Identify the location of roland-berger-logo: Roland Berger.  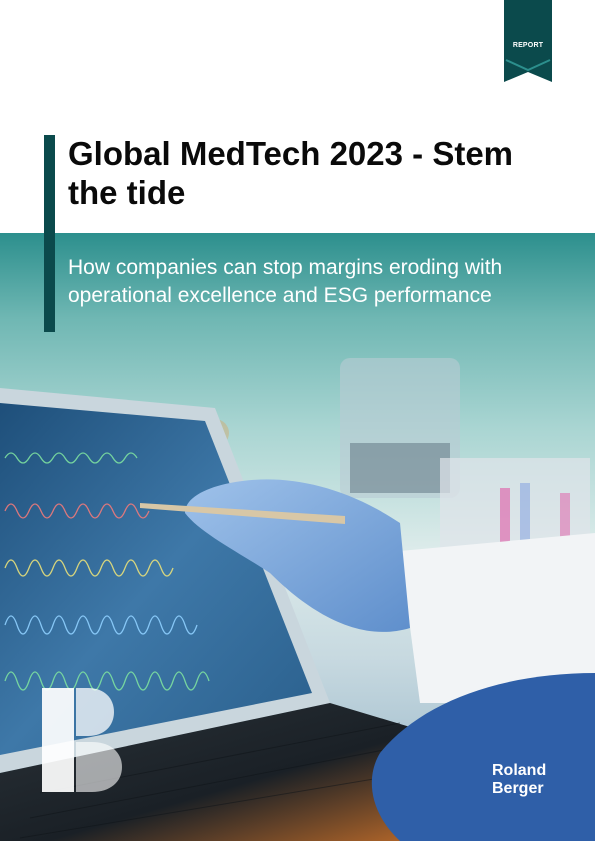
(537, 780).